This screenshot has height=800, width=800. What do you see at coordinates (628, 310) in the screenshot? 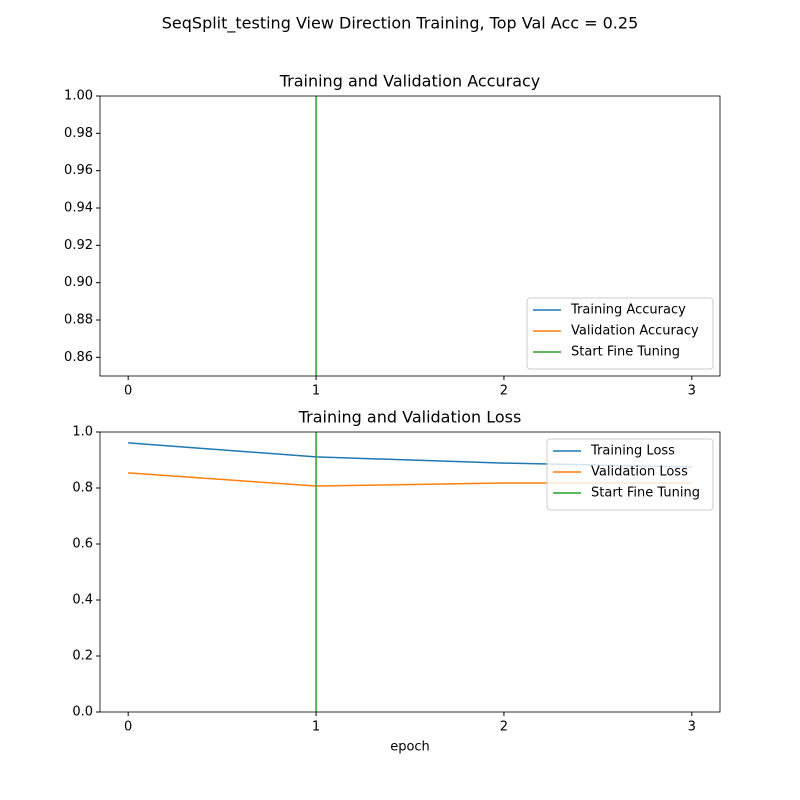
I see `legend-label: Training Accuracy` at bounding box center [628, 310].